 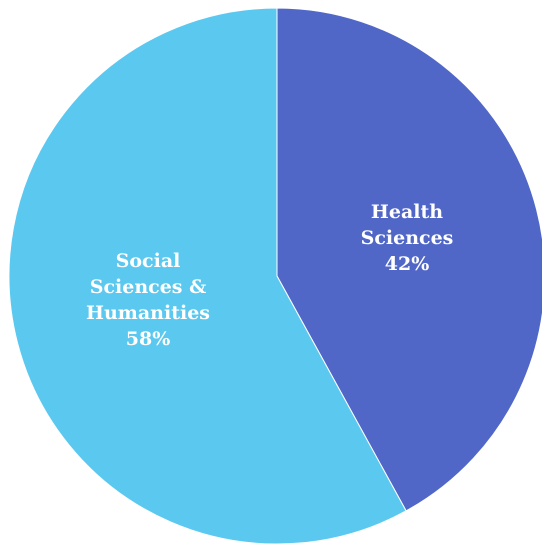 I want to click on slice-category-label: Humanities, so click(x=148, y=313).